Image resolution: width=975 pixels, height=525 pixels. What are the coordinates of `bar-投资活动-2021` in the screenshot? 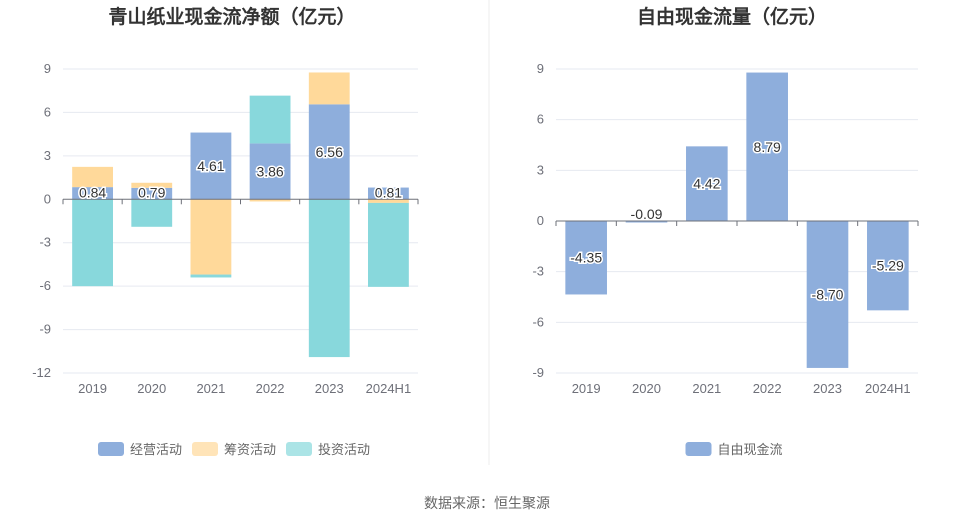 It's located at (211, 276).